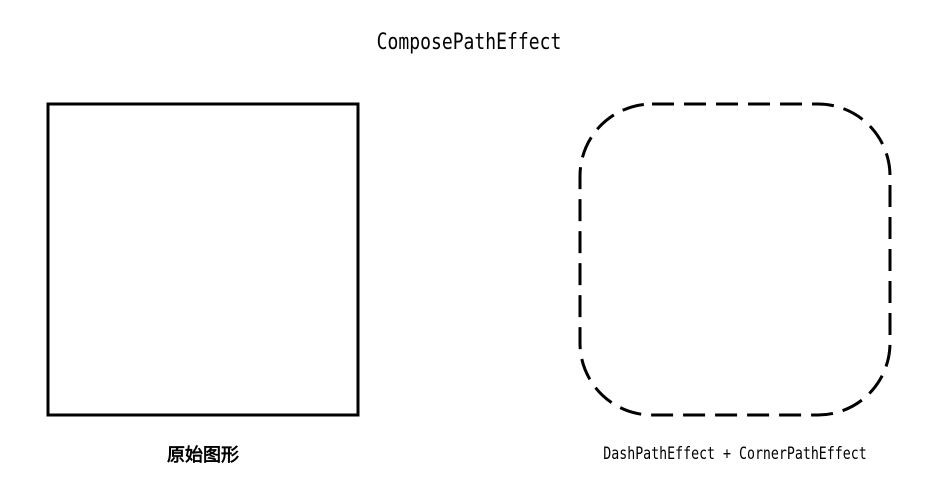 The image size is (938, 496). I want to click on composed-effect-caption: DashPathEffect + CornerPathEffect, so click(735, 454).